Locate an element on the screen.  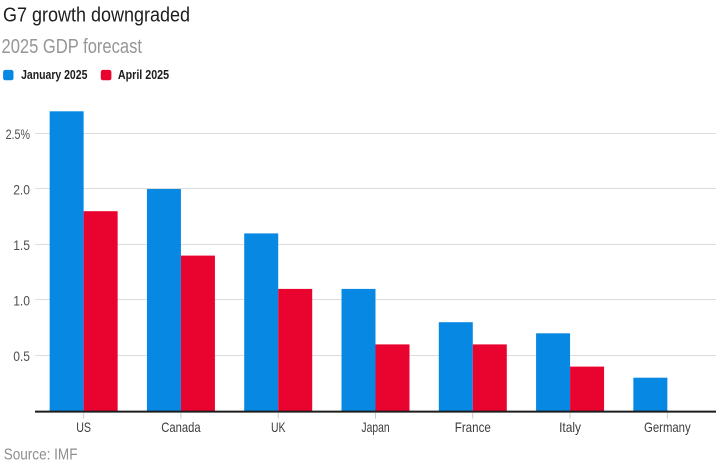
svg-text: Source: IMF is located at coordinates (41, 455).